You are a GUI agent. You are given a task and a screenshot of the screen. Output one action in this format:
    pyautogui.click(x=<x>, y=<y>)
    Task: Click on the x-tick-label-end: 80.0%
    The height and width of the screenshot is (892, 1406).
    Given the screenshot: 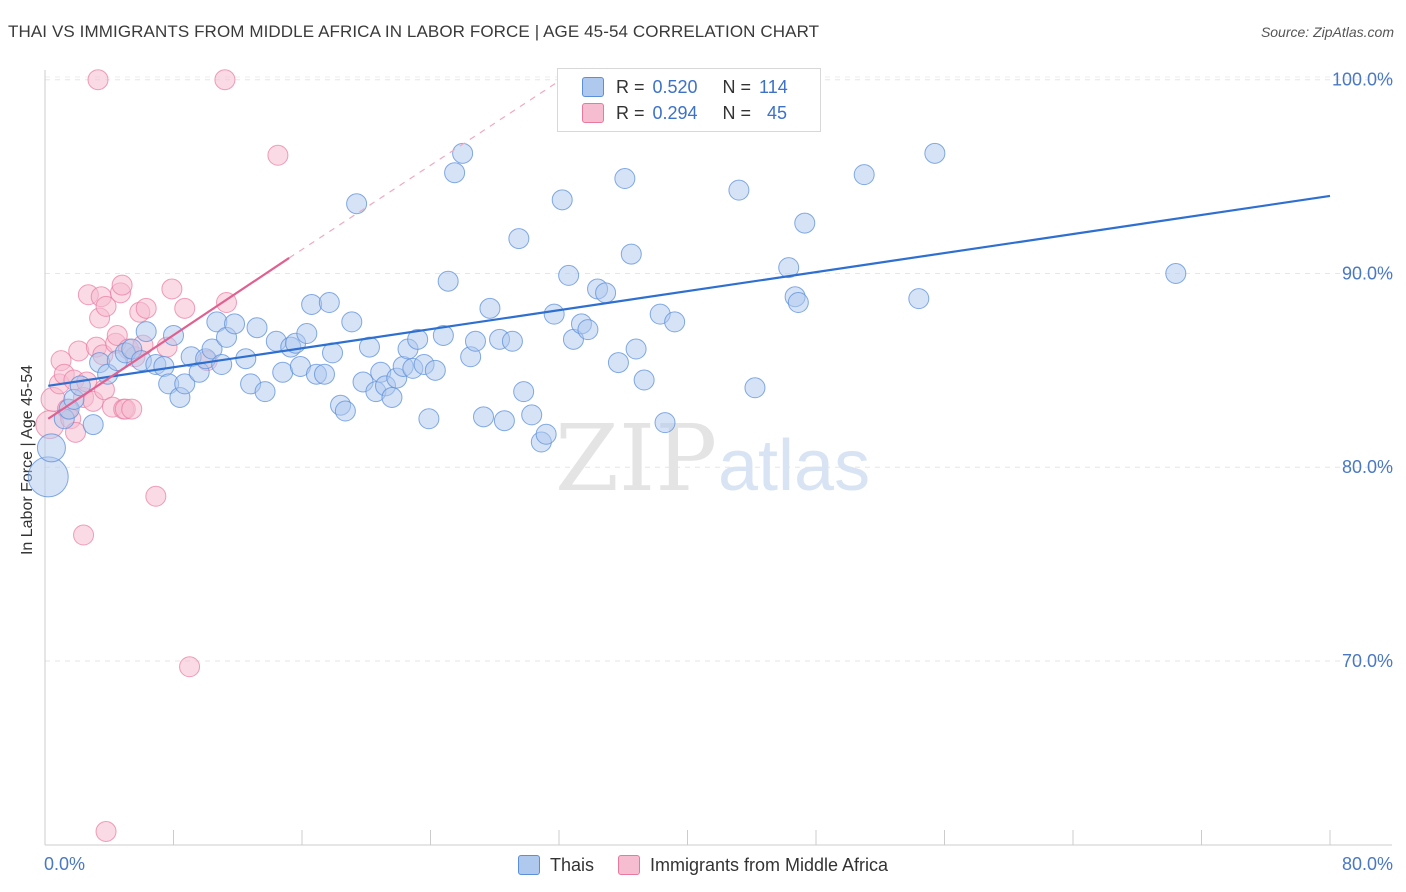 What is the action you would take?
    pyautogui.click(x=1367, y=864)
    